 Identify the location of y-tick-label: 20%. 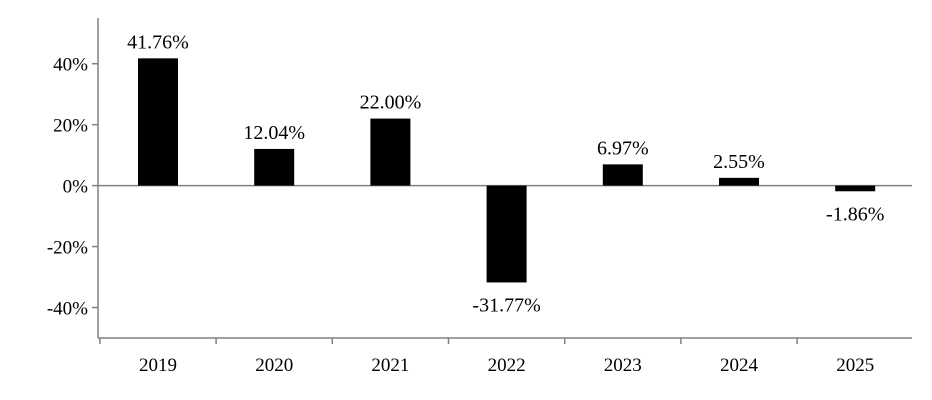
(70, 126).